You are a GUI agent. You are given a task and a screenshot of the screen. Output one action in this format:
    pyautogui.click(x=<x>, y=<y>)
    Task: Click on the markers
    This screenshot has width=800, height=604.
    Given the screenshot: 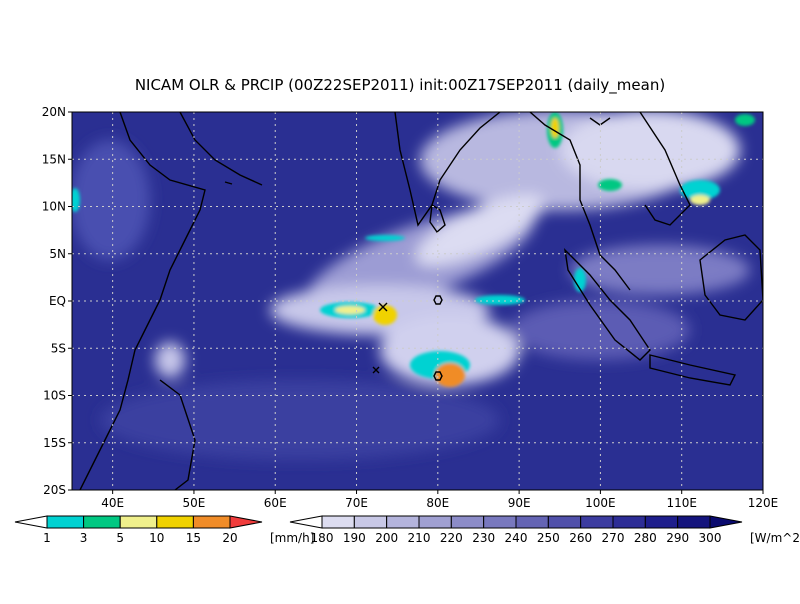 What is the action you would take?
    pyautogui.click(x=407, y=338)
    